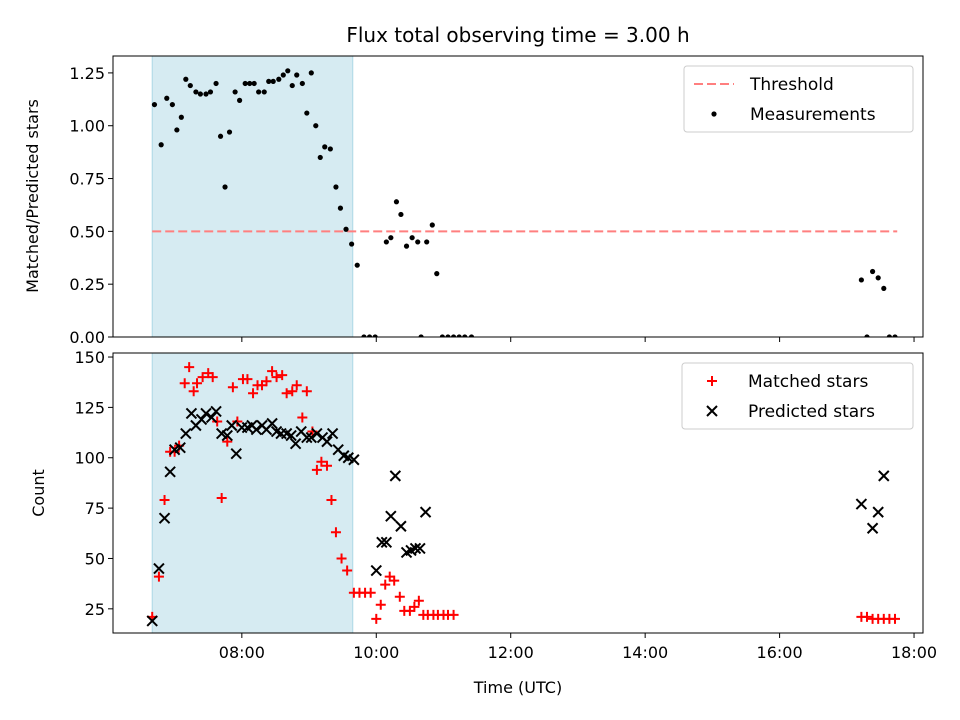  What do you see at coordinates (517, 35) in the screenshot?
I see `figure-title: Flux total observing time = 3.00 h` at bounding box center [517, 35].